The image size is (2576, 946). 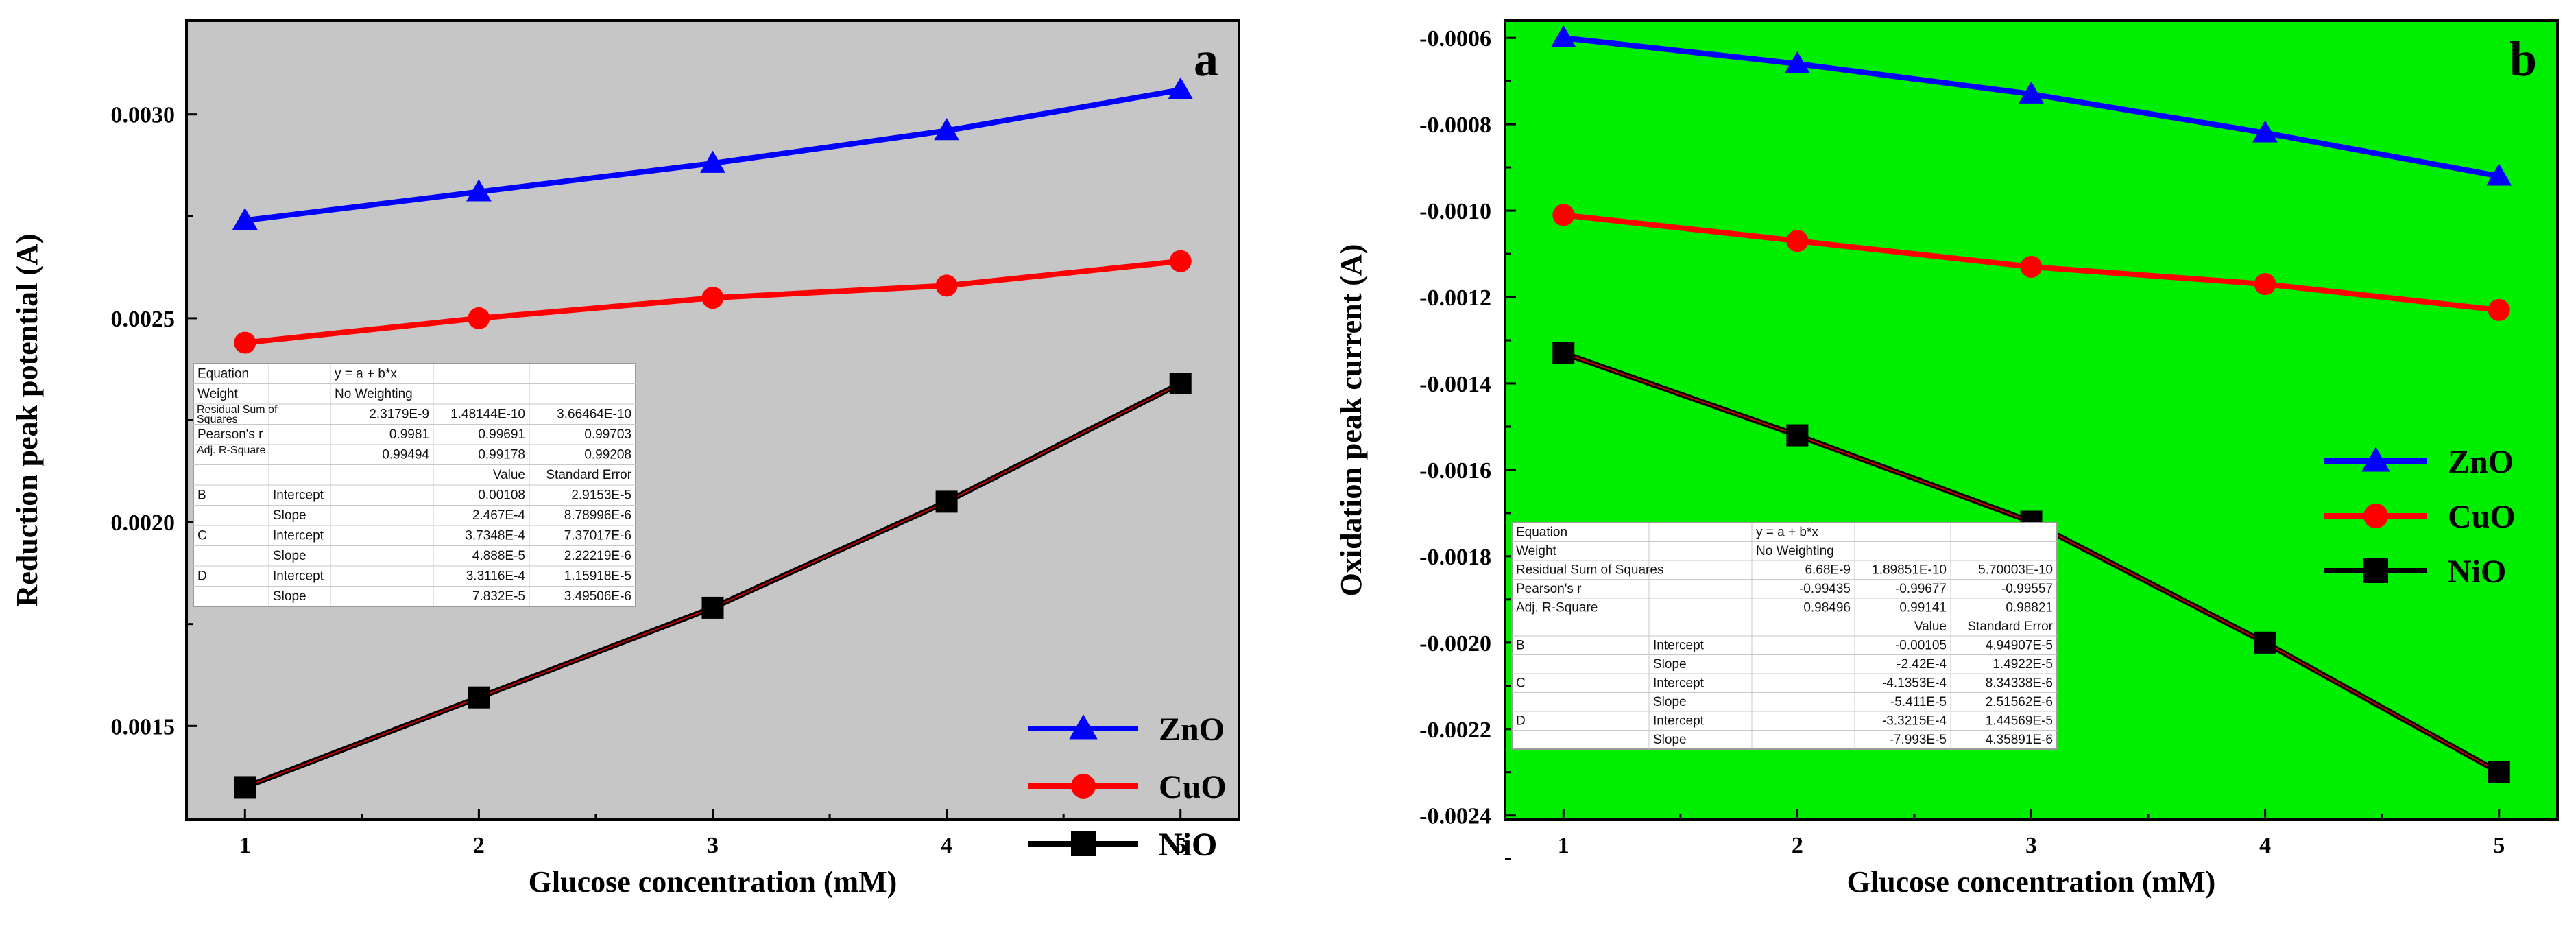 I want to click on stats-cell: 2.3179E-9, so click(x=399, y=414).